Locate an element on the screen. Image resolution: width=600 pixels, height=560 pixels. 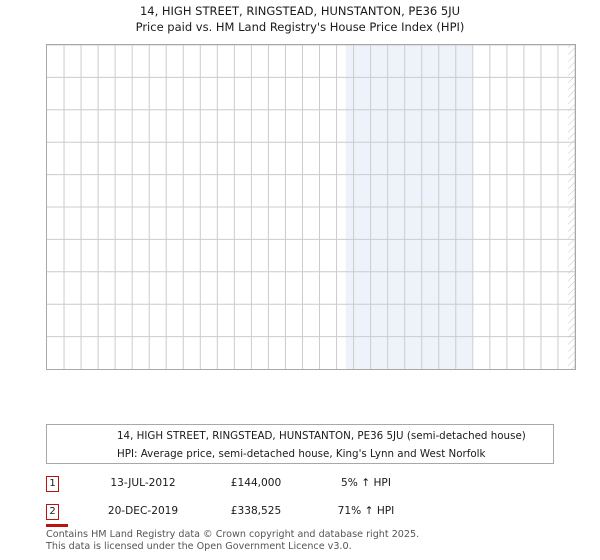
table-row: 1 13-JUL-2012 £144,000 5% ↑ HPI is located at coordinates (246, 486).